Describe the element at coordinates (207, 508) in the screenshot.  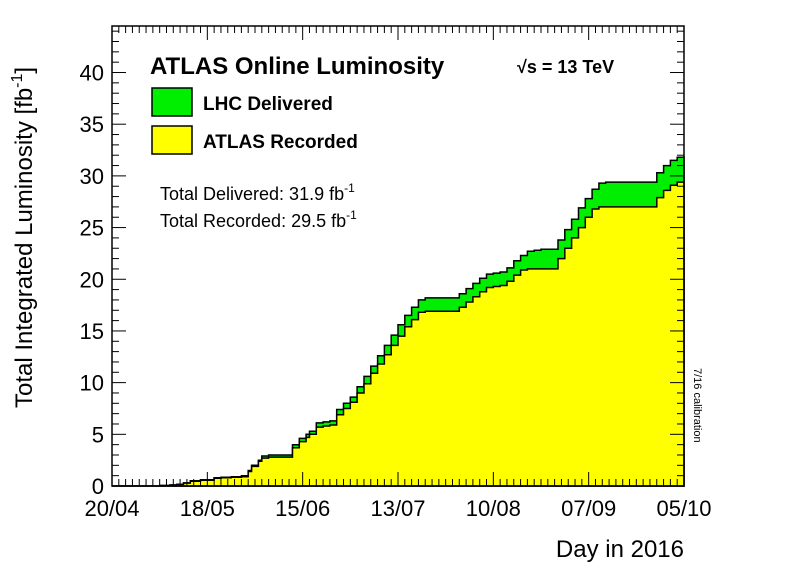
I see `x-tick-label: 18/05` at that location.